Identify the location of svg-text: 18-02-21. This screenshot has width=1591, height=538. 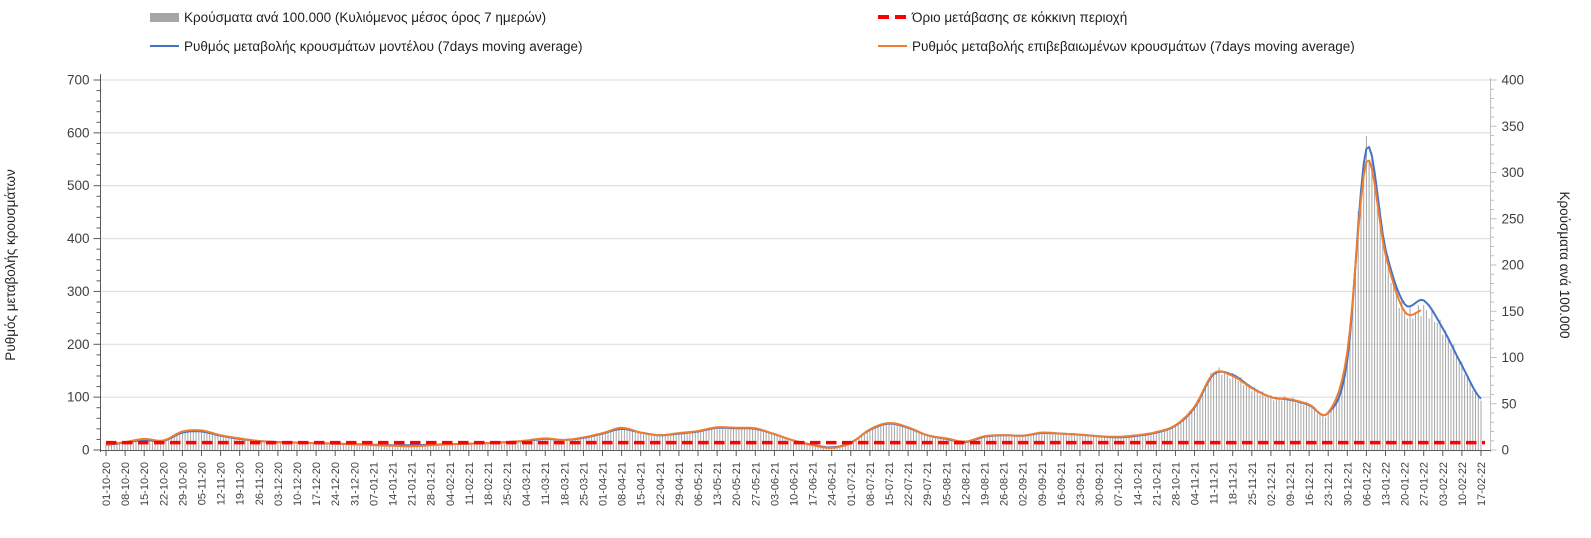
(489, 484).